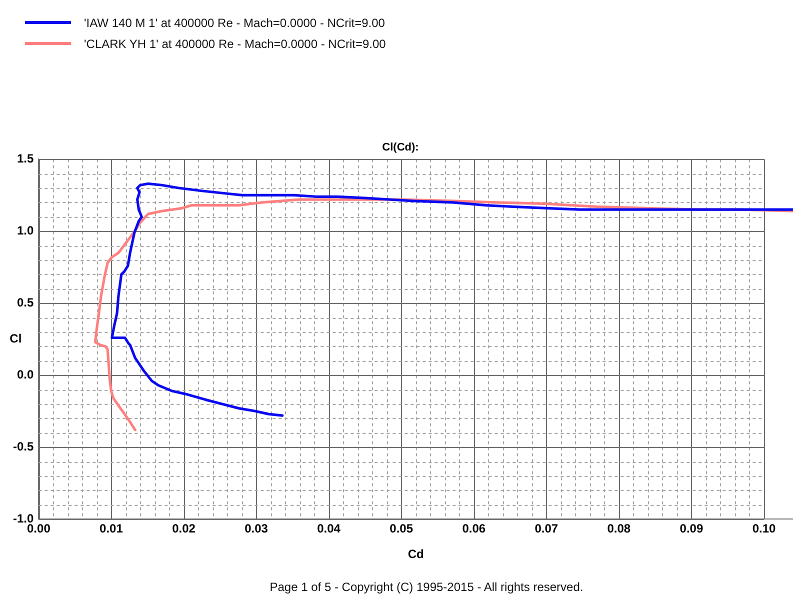 The height and width of the screenshot is (600, 793). What do you see at coordinates (235, 43) in the screenshot?
I see `legend-label: 'CLARK YH 1' at 400000 Re - Mach=0.0000 - NCrit=9.00` at bounding box center [235, 43].